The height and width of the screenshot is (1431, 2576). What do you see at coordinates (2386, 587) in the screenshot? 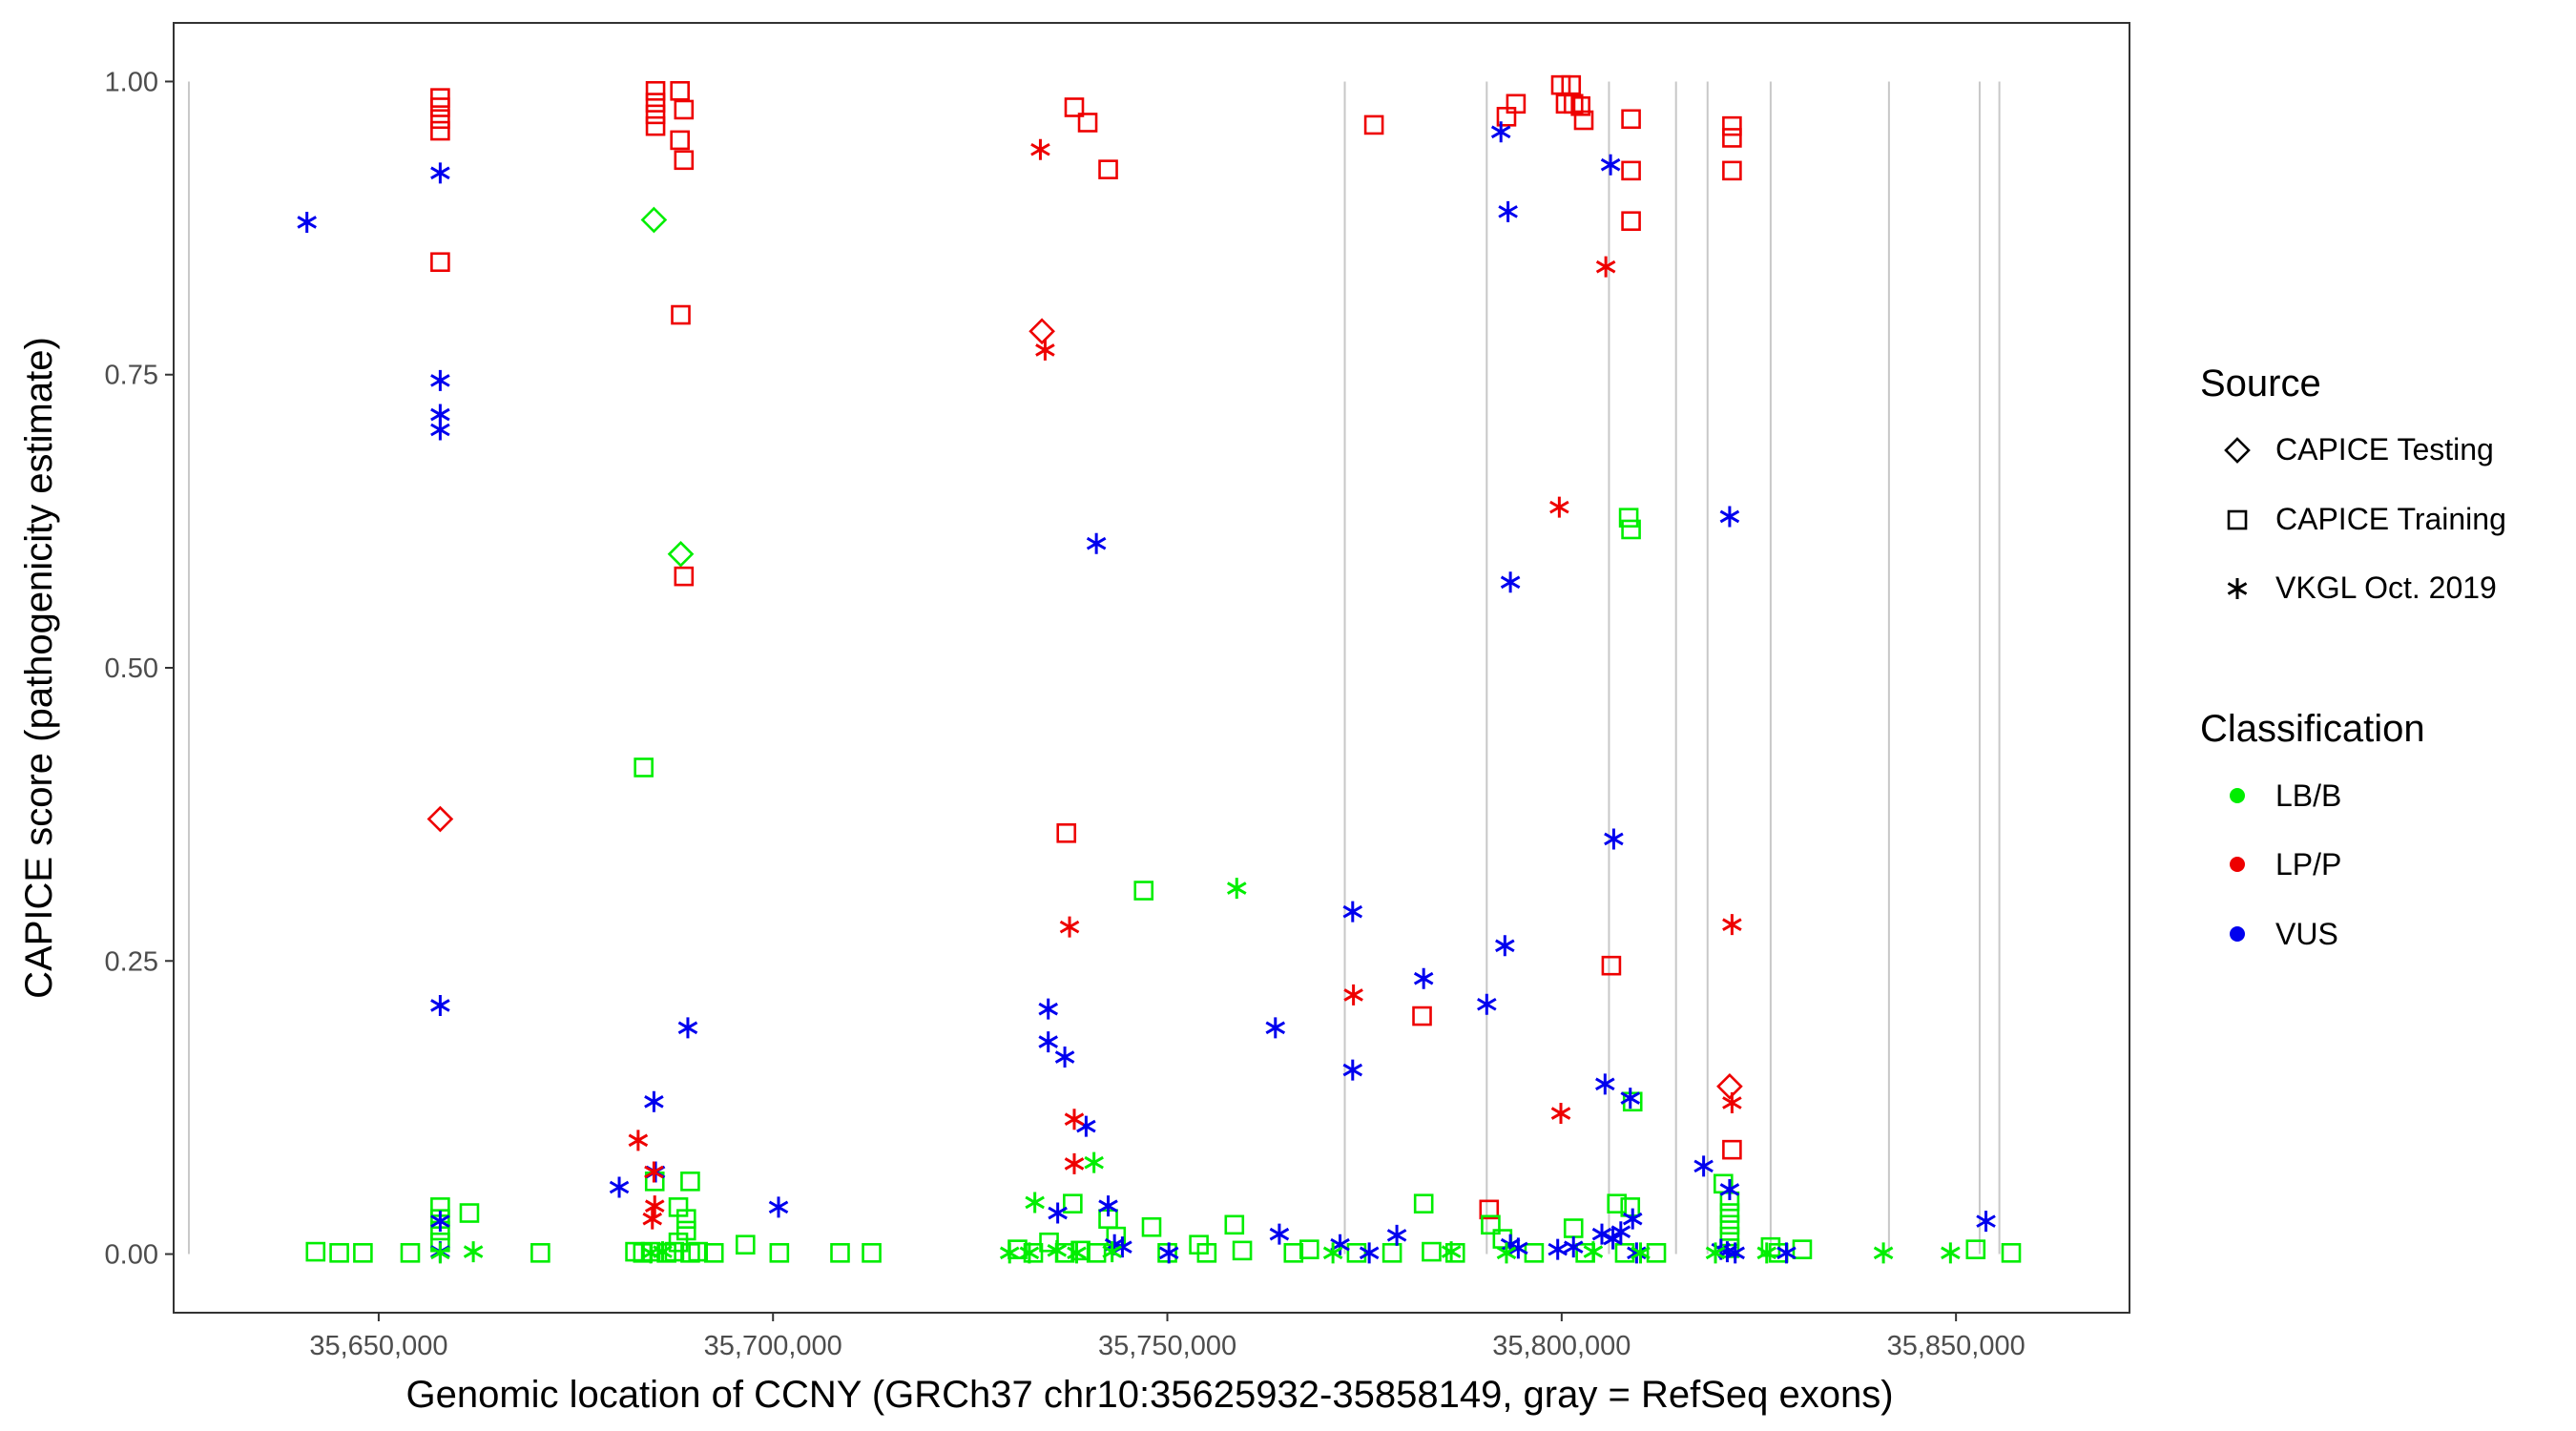
I see `legend-label-vkgl: VKGL Oct. 2019` at bounding box center [2386, 587].